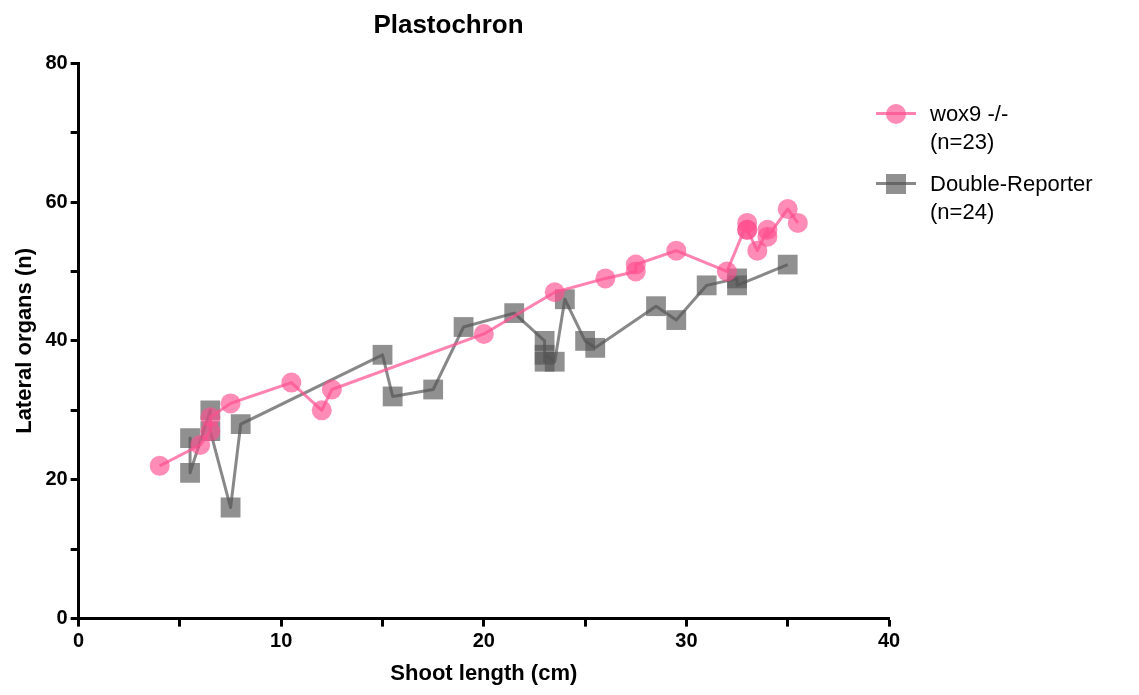 The width and height of the screenshot is (1139, 695). Describe the element at coordinates (686, 640) in the screenshot. I see `x-tick-label: 30` at that location.